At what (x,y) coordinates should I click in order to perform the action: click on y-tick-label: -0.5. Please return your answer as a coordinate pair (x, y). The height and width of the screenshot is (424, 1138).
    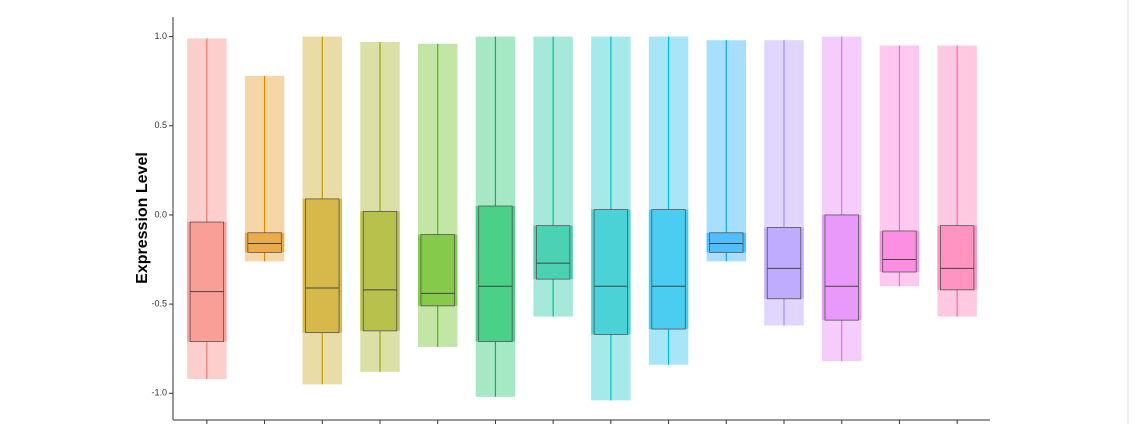
    Looking at the image, I should click on (159, 303).